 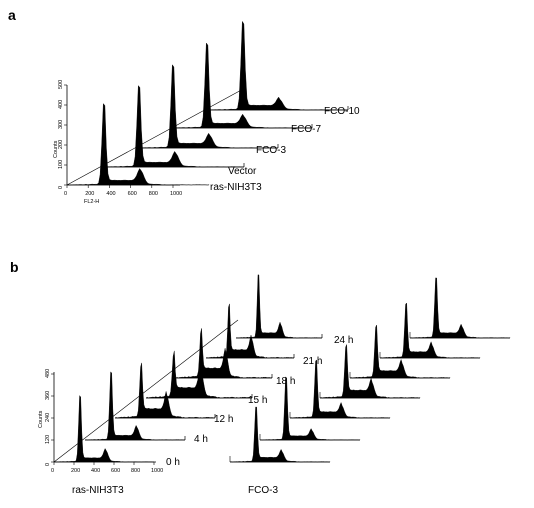 What do you see at coordinates (110, 194) in the screenshot?
I see `panel-a-x-tick-400: 400` at bounding box center [110, 194].